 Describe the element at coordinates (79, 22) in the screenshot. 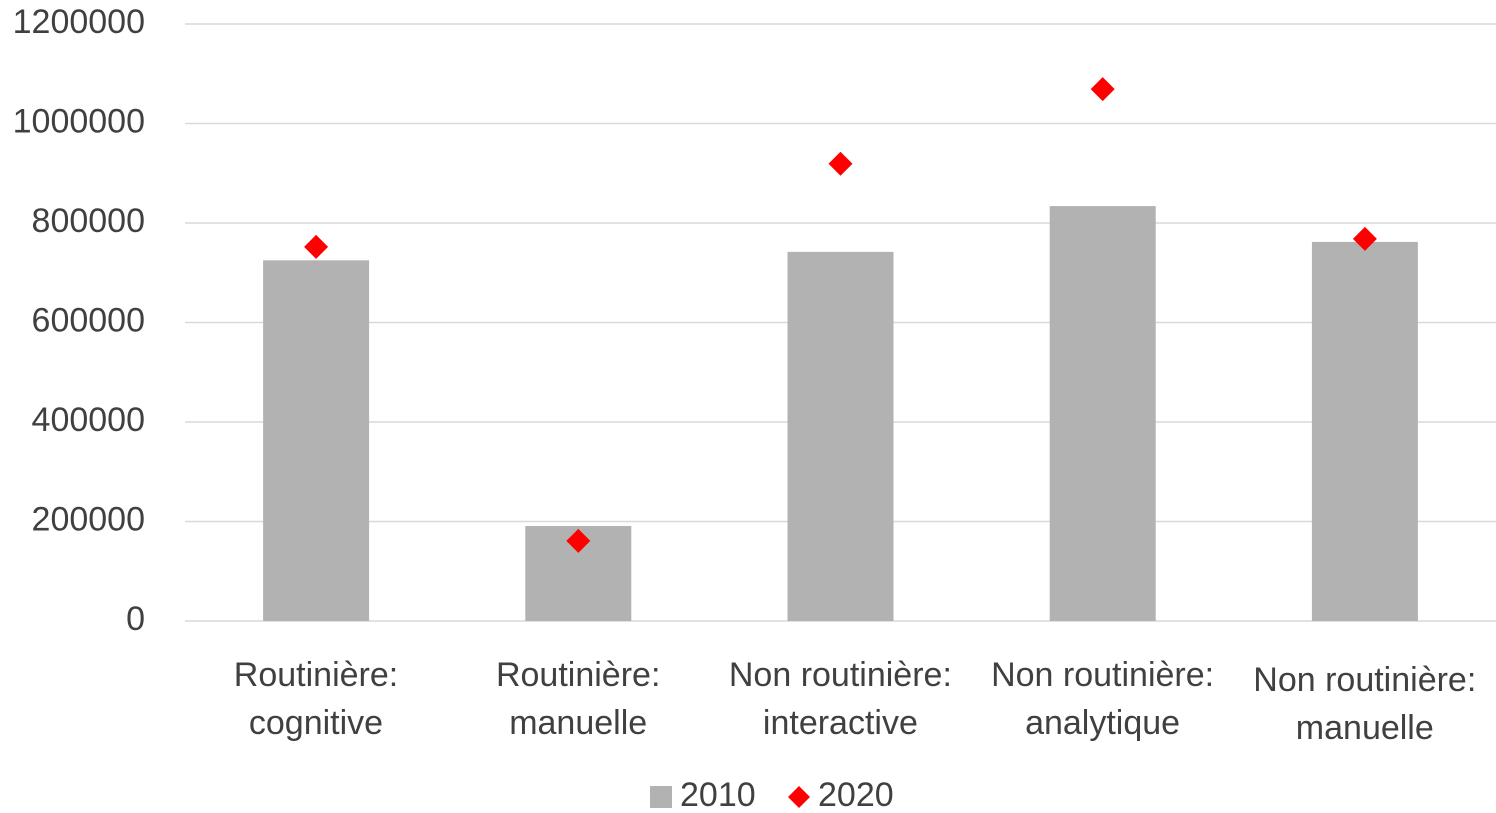

I see `y-tick-label: 1200000` at that location.